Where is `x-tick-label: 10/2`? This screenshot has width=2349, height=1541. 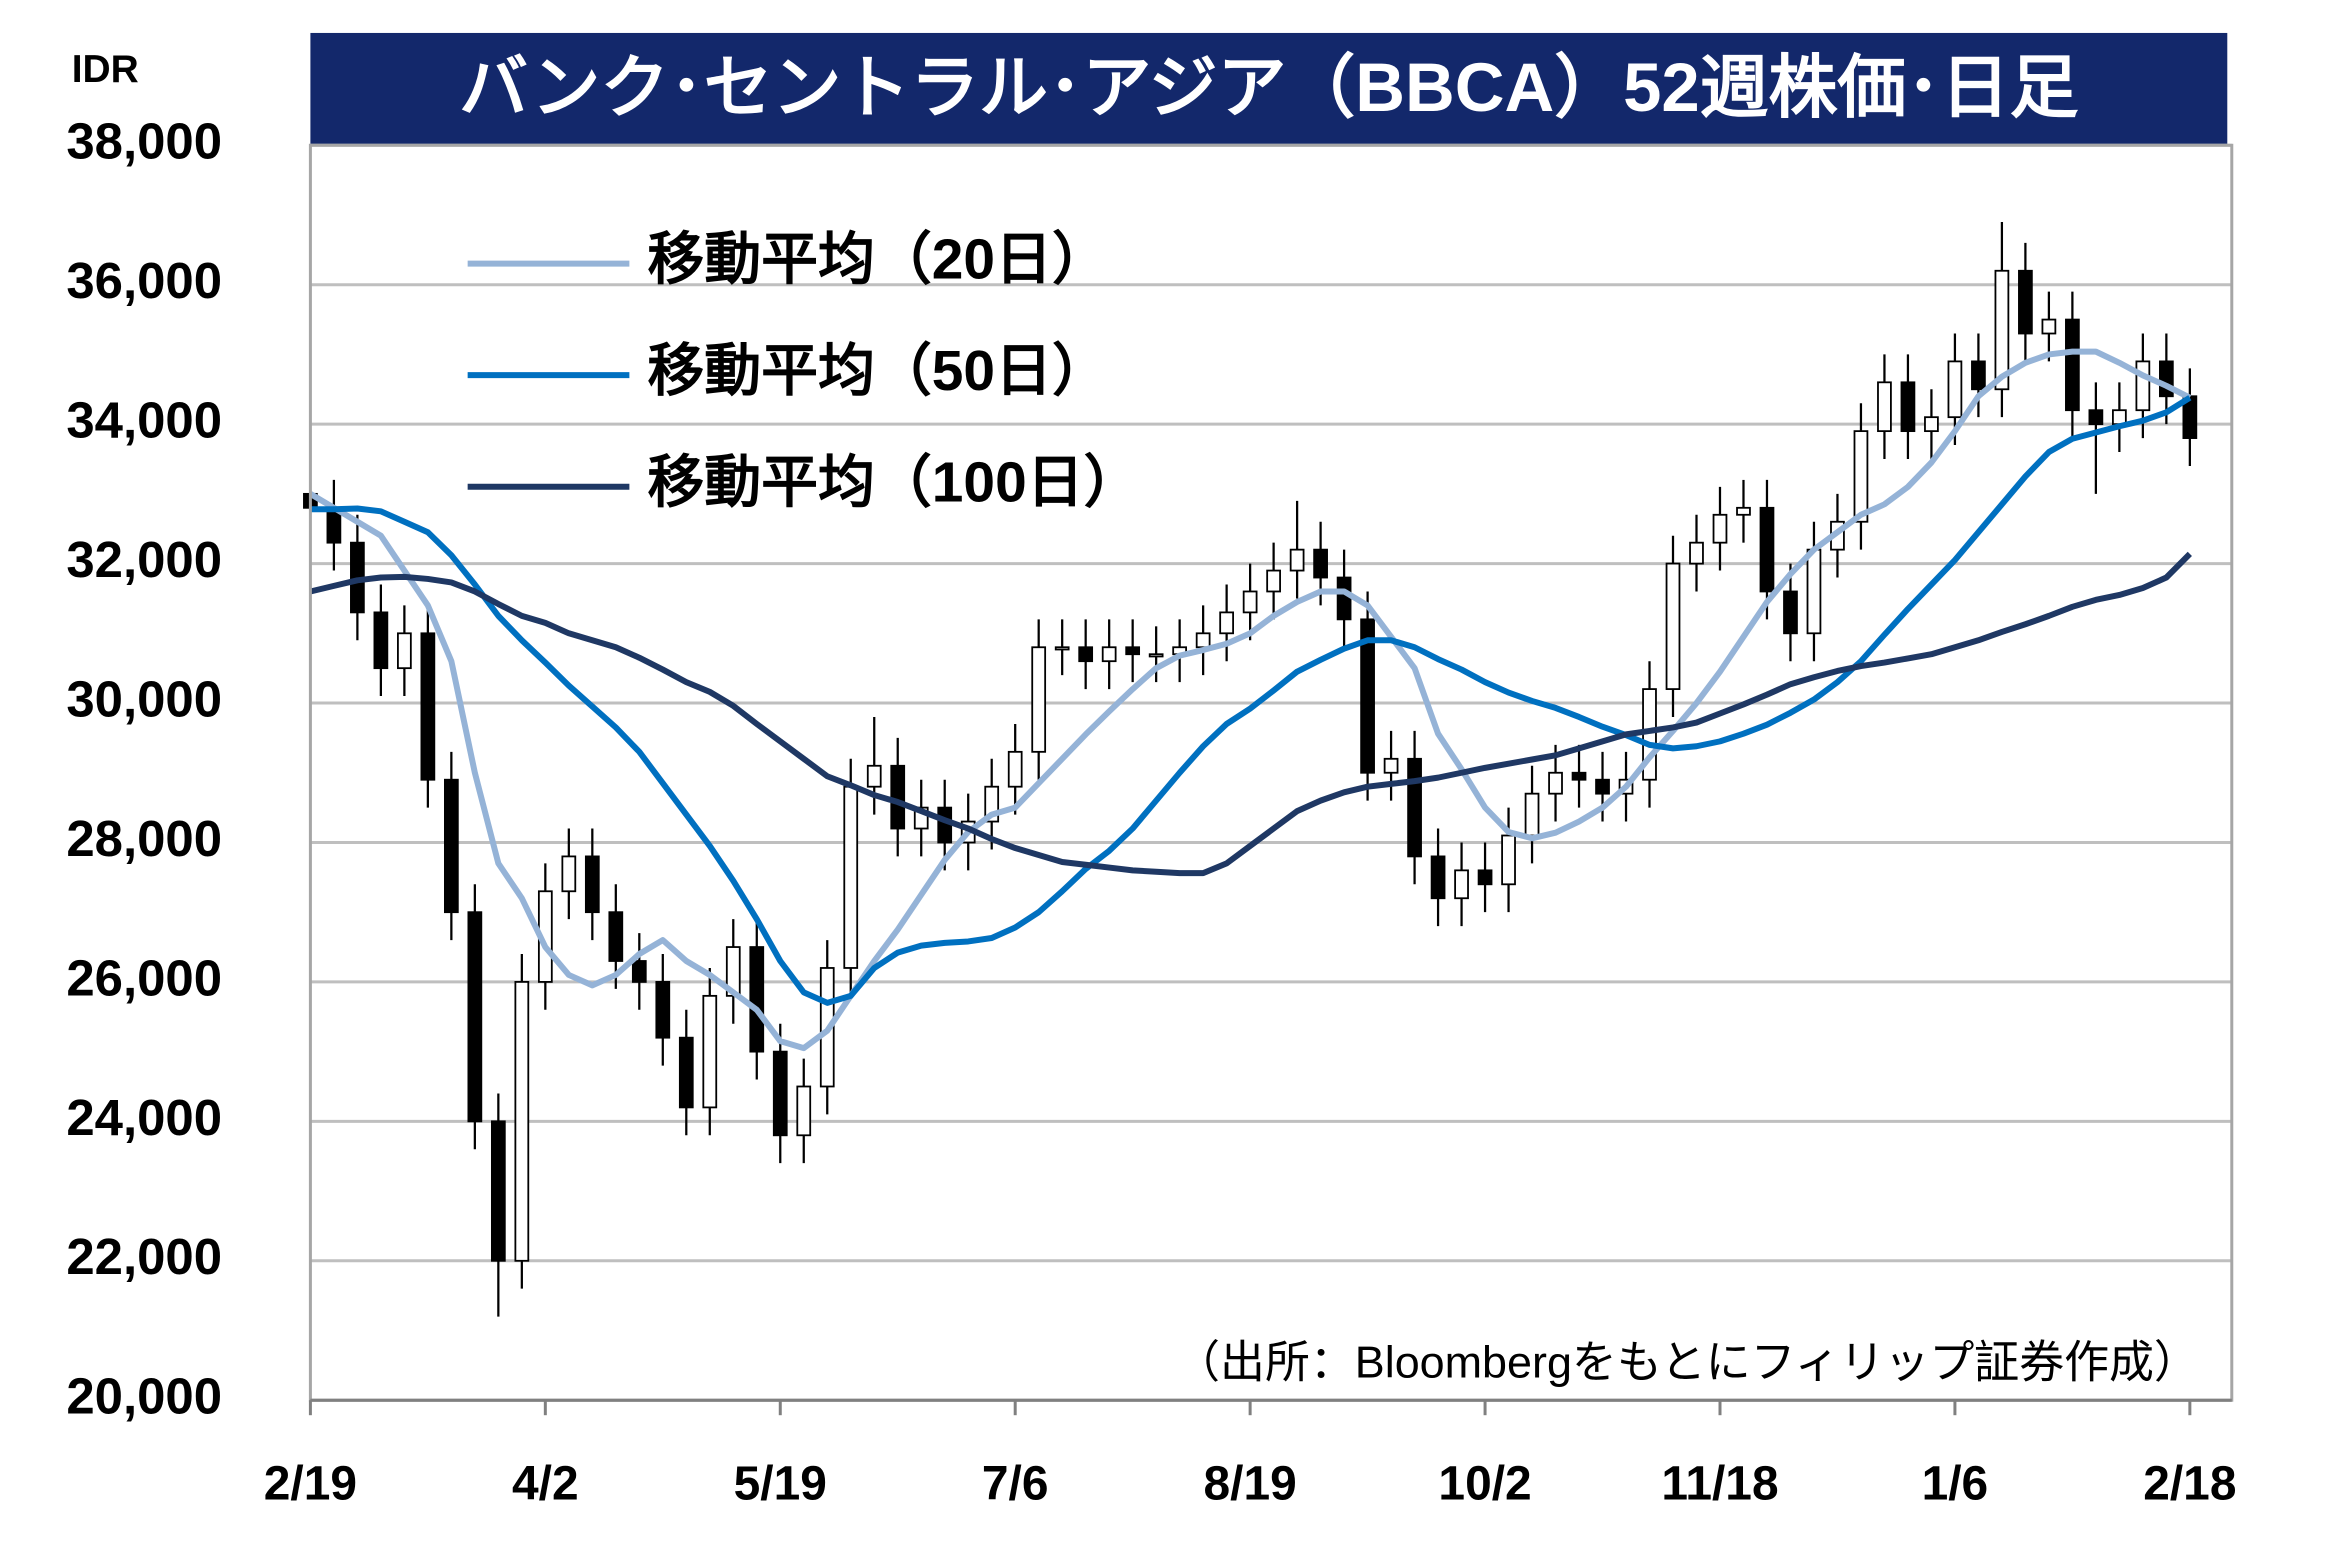 x-tick-label: 10/2 is located at coordinates (1484, 1484).